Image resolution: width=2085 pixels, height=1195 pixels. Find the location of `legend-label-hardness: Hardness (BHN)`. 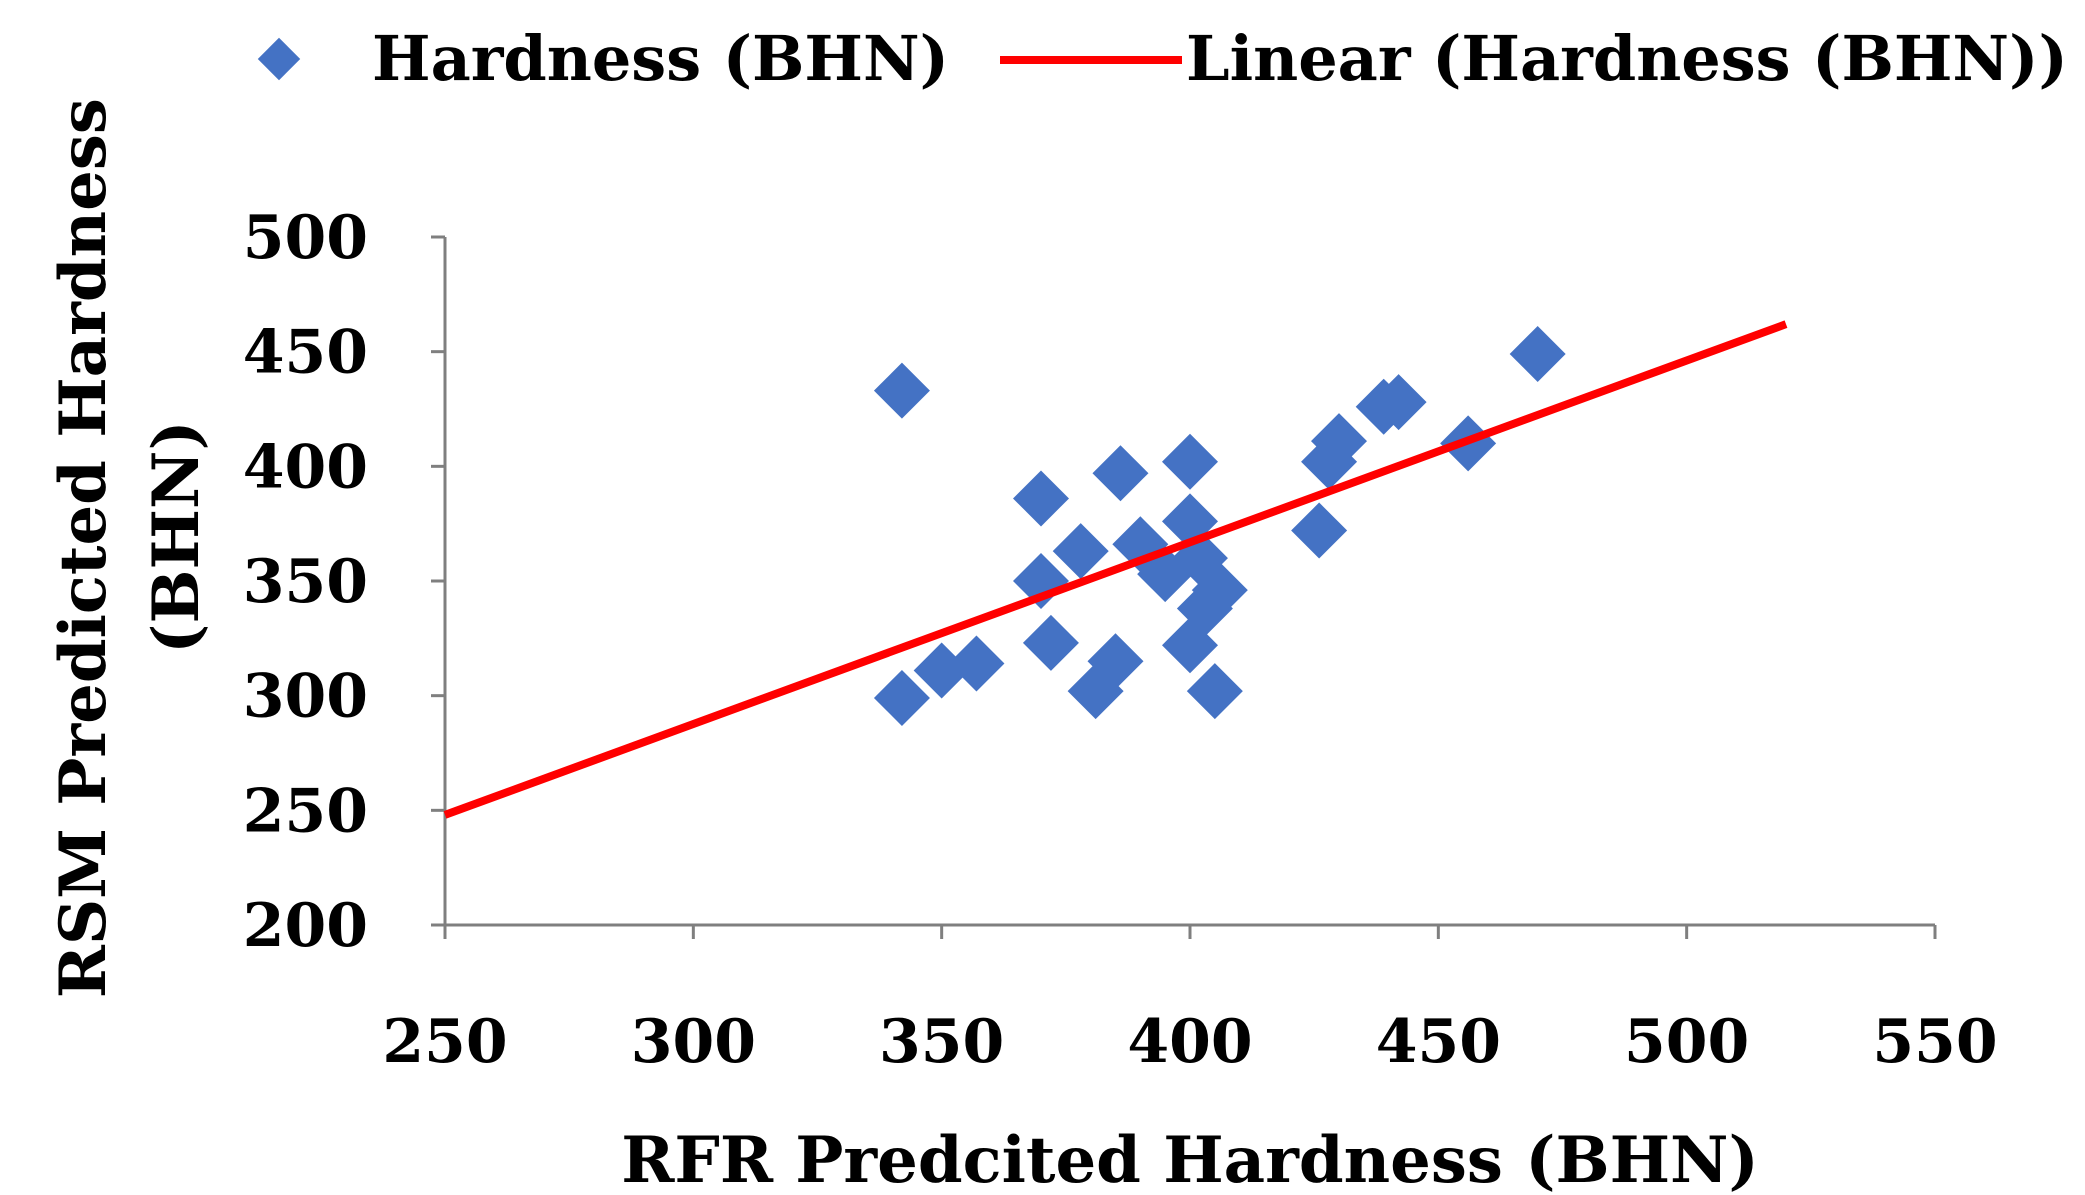

legend-label-hardness: Hardness (BHN) is located at coordinates (660, 58).